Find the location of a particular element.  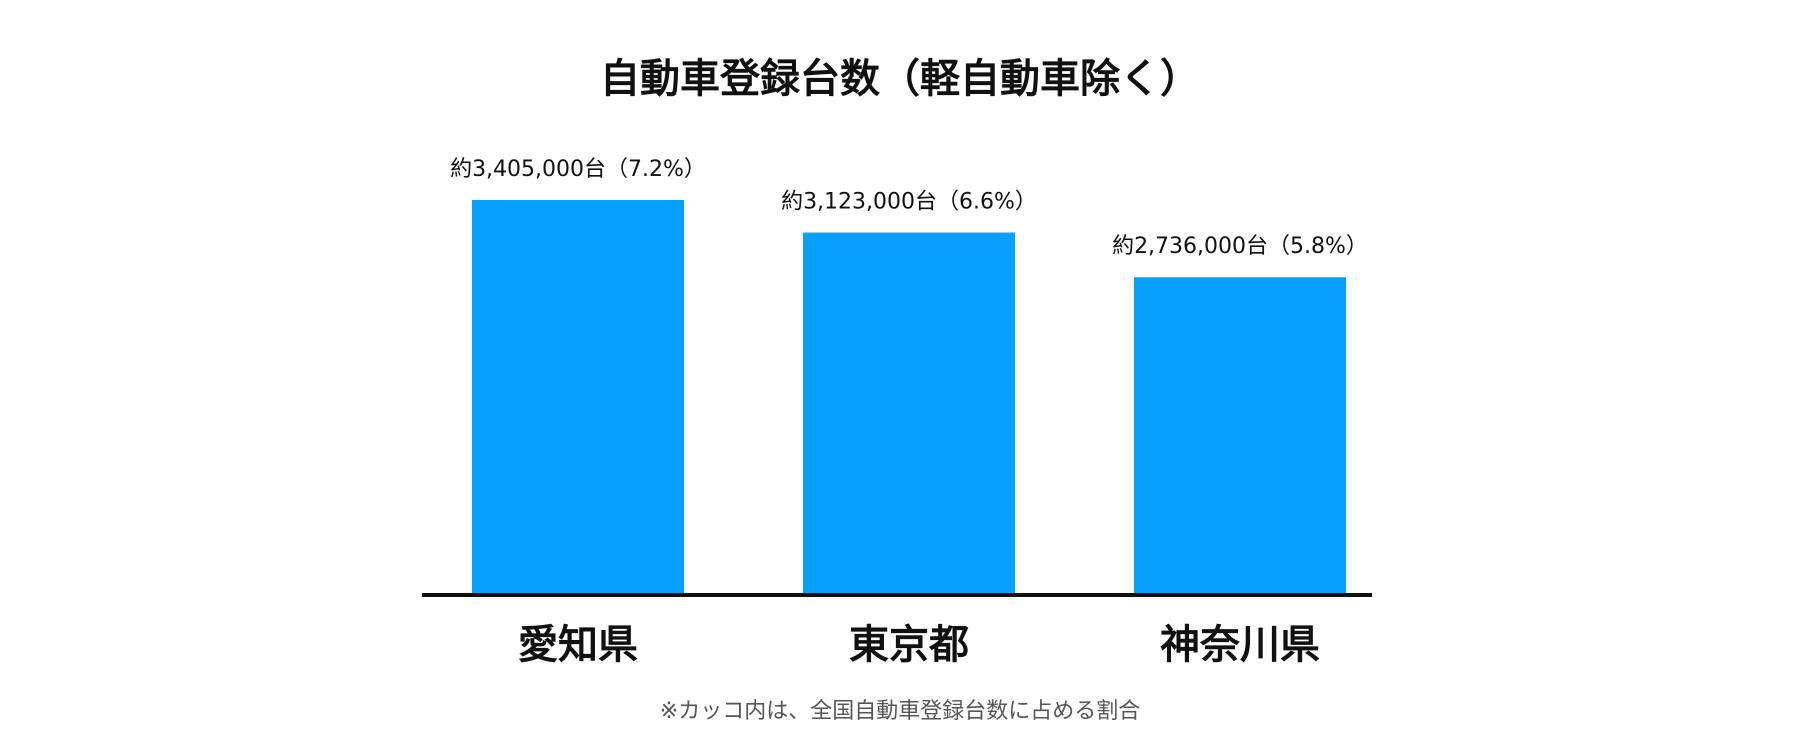

category-label-1: 愛知県 is located at coordinates (578, 645).